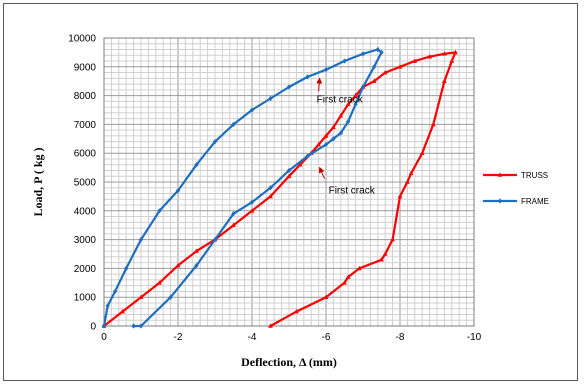 The image size is (587, 389). I want to click on legend-label-truss: TRUSS, so click(534, 175).